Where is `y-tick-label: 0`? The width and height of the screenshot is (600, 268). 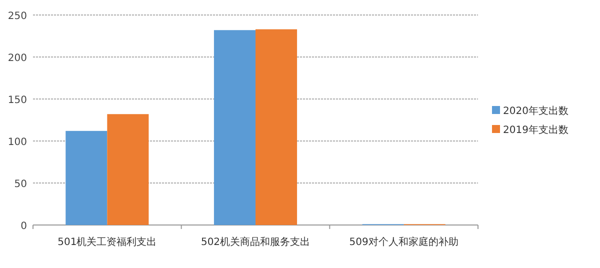
y-tick-label: 0 is located at coordinates (23, 226).